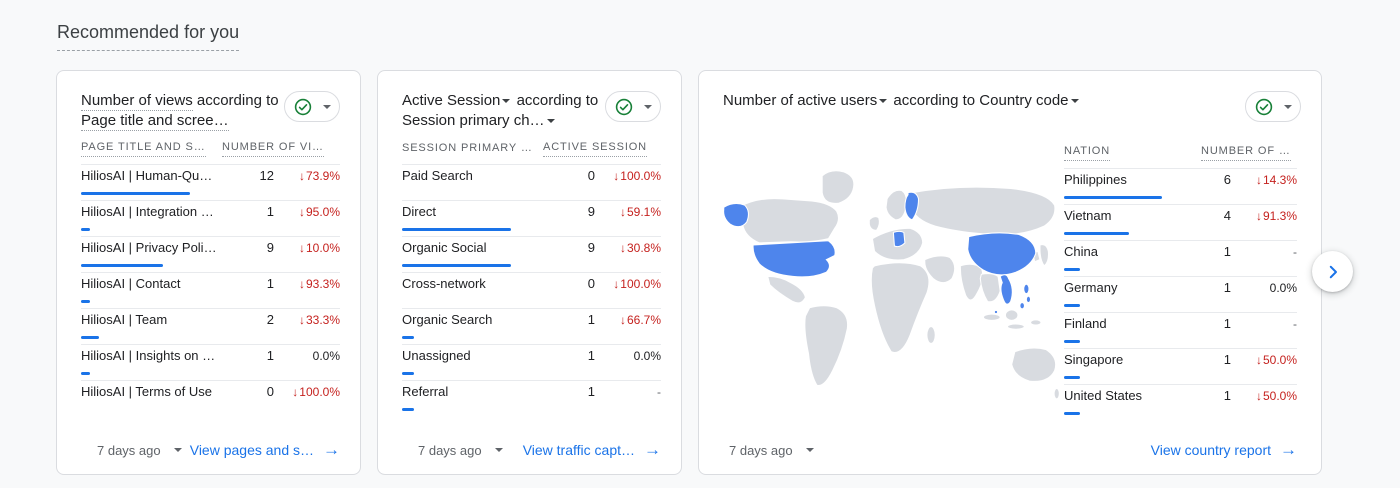 The width and height of the screenshot is (1400, 488). What do you see at coordinates (147, 391) in the screenshot?
I see `row-label: HiliosAI | Terms of Use` at bounding box center [147, 391].